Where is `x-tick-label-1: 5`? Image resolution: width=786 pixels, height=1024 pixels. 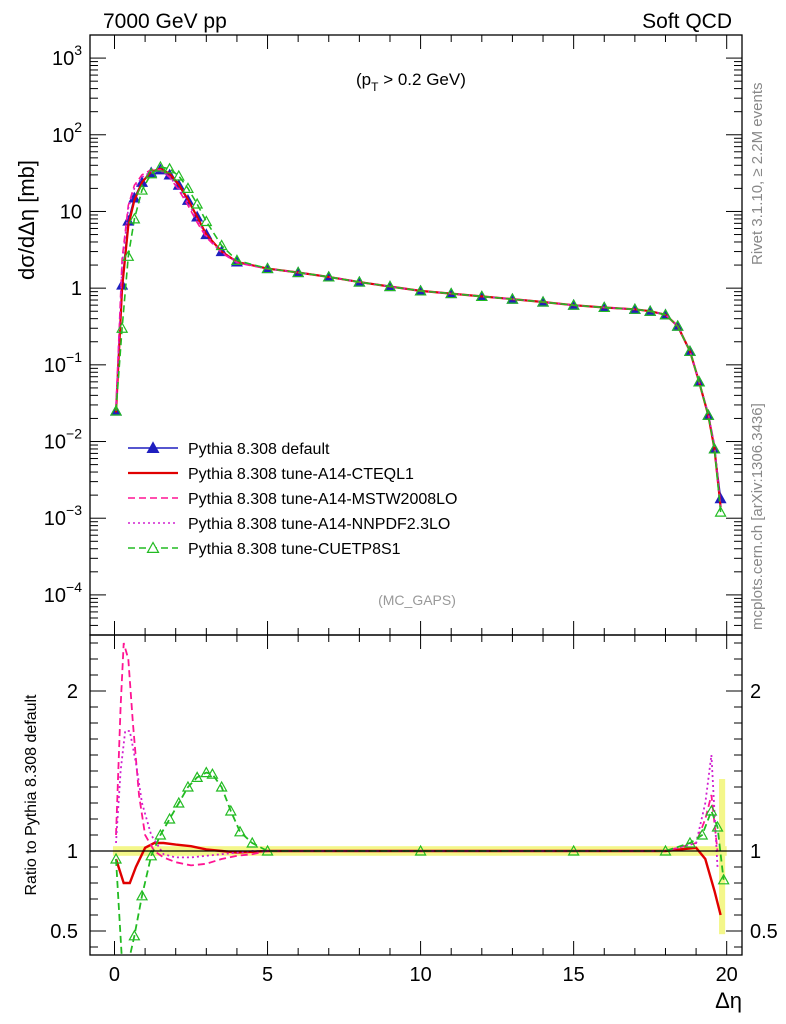 x-tick-label-1: 5 is located at coordinates (267, 975).